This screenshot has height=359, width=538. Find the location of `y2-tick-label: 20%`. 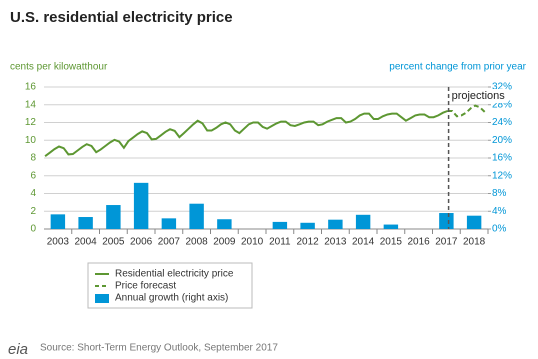

y2-tick-label: 20% is located at coordinates (502, 140).